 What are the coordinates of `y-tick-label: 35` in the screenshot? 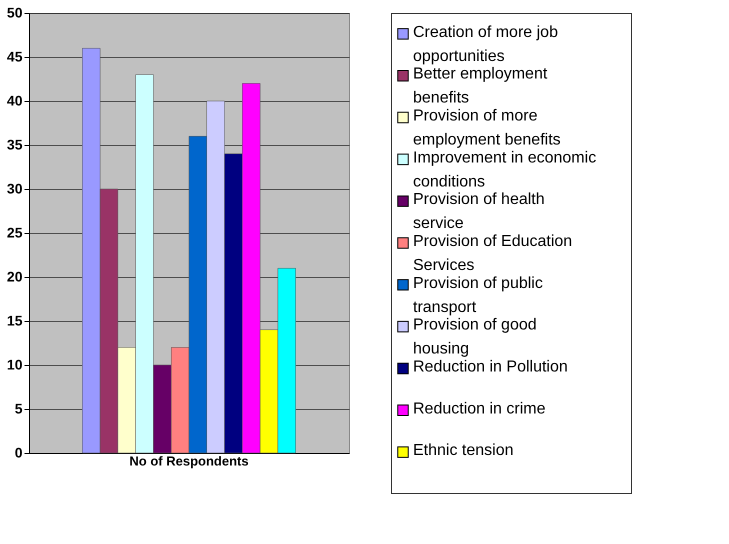 It's located at (14, 144).